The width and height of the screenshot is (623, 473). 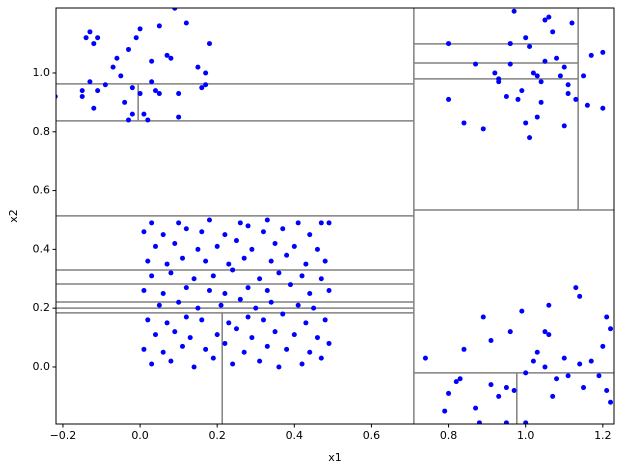 I want to click on x-tick-label: 0.8, so click(x=449, y=435).